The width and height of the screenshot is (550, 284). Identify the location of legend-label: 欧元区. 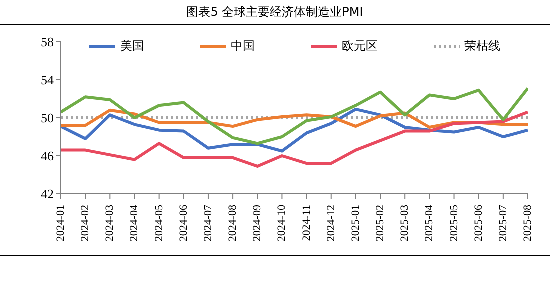
(360, 46).